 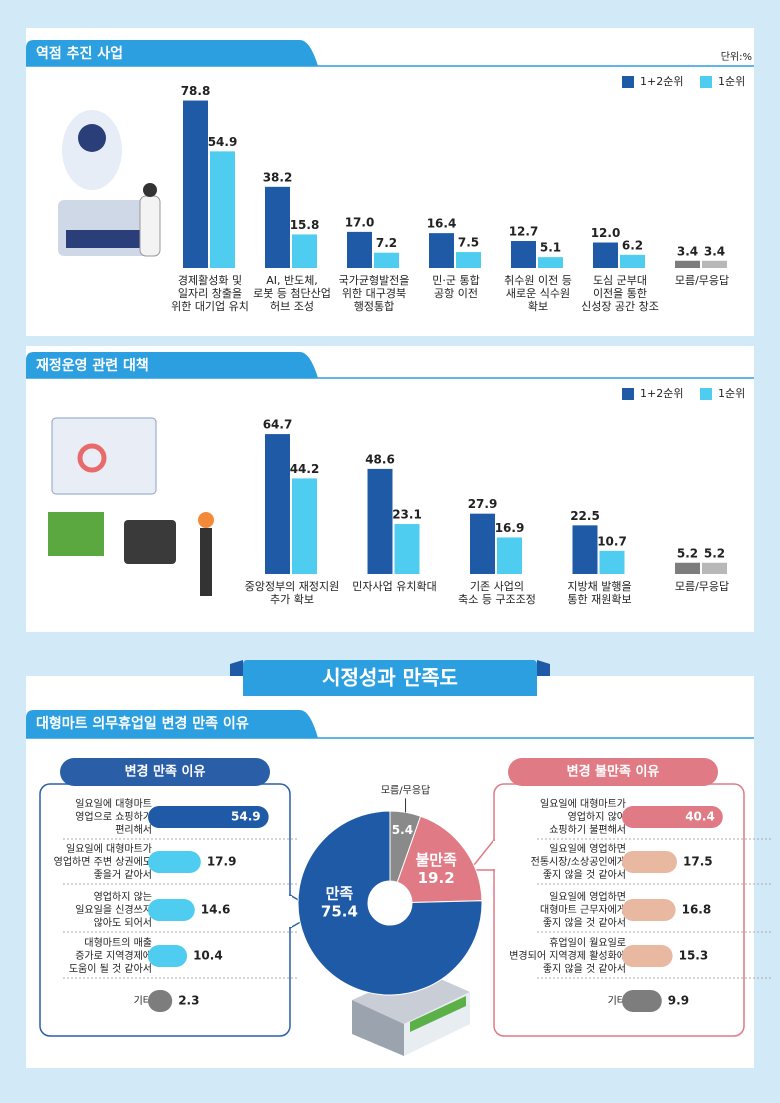 I want to click on box-title: 변경 만족 이유, so click(x=165, y=772).